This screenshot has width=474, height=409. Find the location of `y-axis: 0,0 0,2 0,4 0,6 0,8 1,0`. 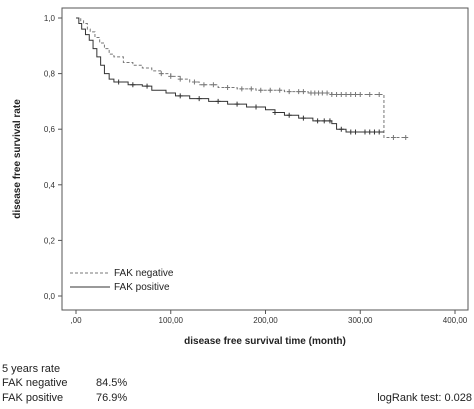

y-axis: 0,0 0,2 0,4 0,6 0,8 1,0 is located at coordinates (53, 157).